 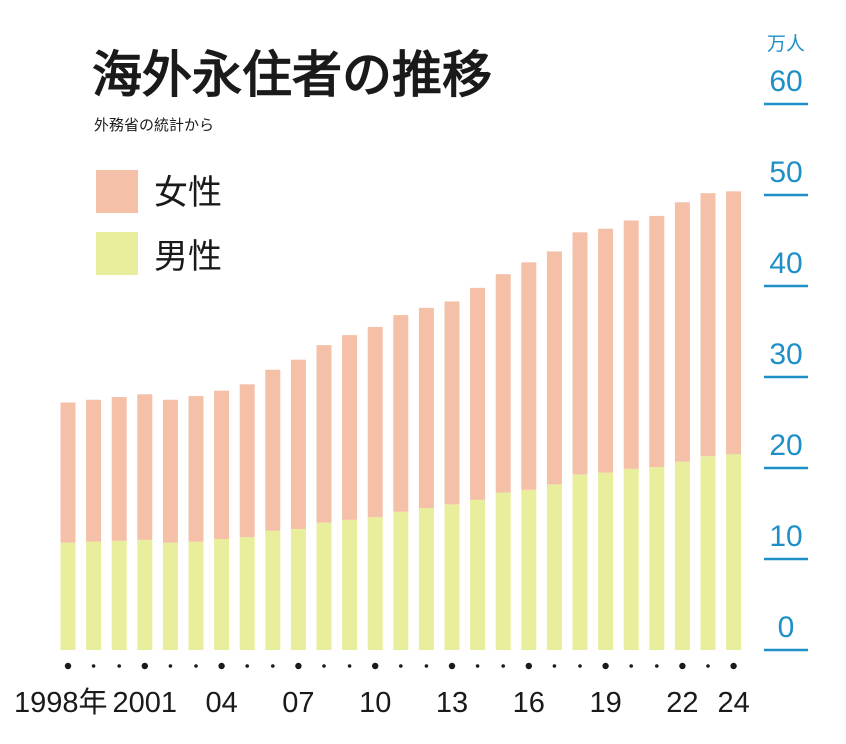 I want to click on bar-male-2023, so click(x=708, y=553).